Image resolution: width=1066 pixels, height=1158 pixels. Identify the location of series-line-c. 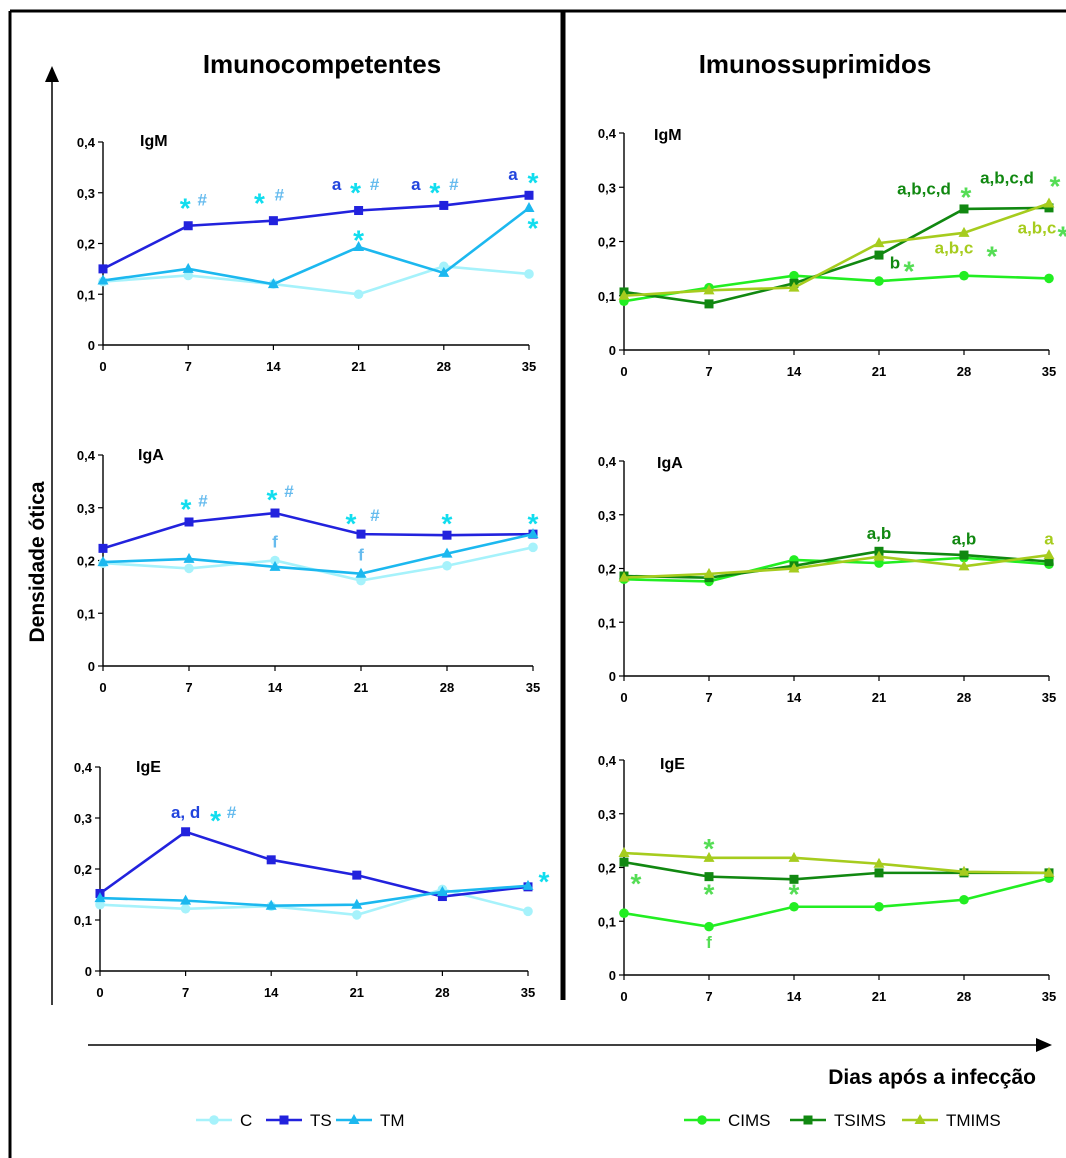
(316, 280).